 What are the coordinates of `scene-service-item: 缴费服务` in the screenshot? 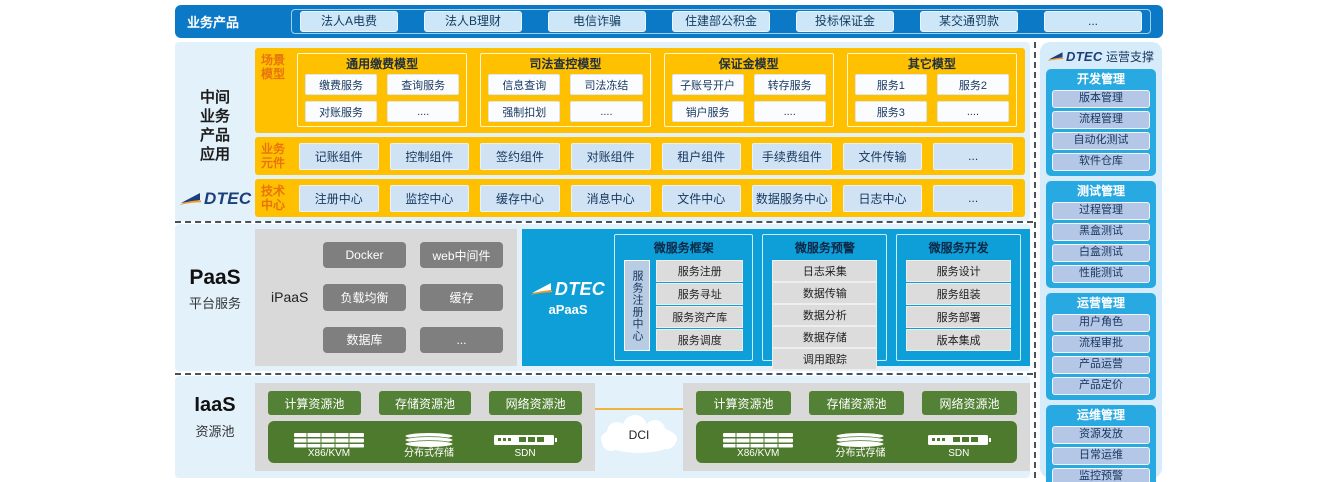 It's located at (341, 84).